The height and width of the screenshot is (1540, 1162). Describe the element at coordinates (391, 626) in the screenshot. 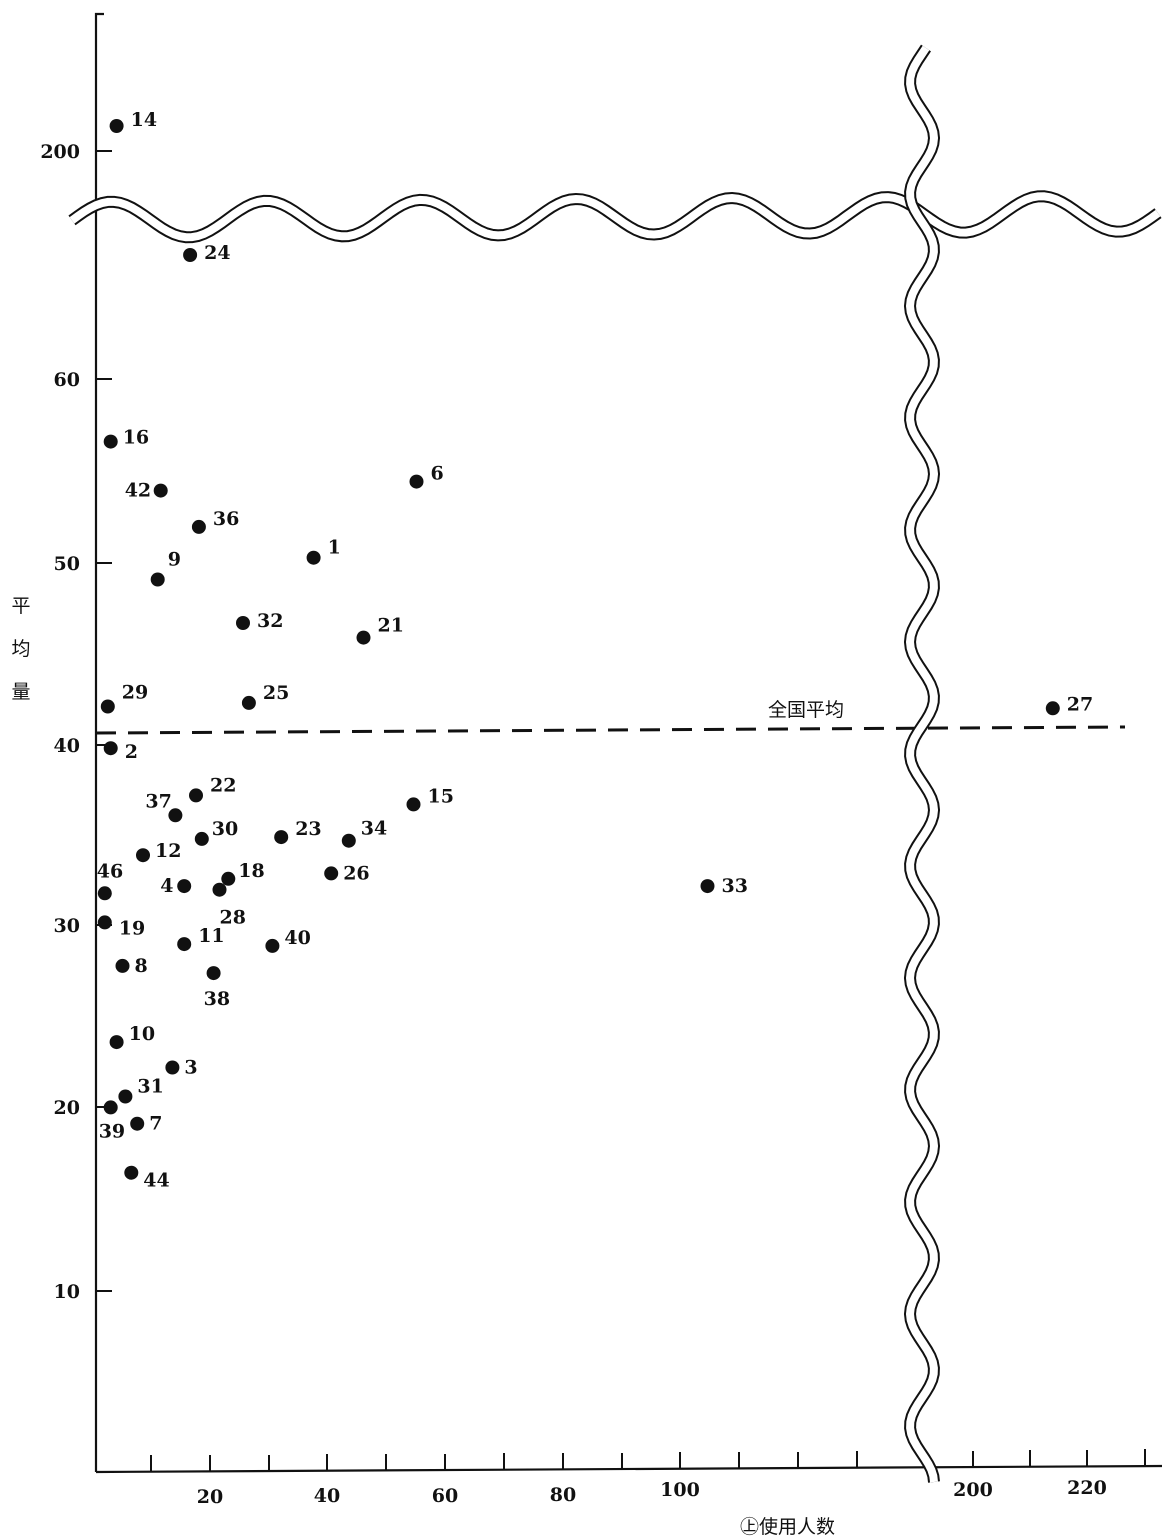

I see `data-point-label: 21` at that location.